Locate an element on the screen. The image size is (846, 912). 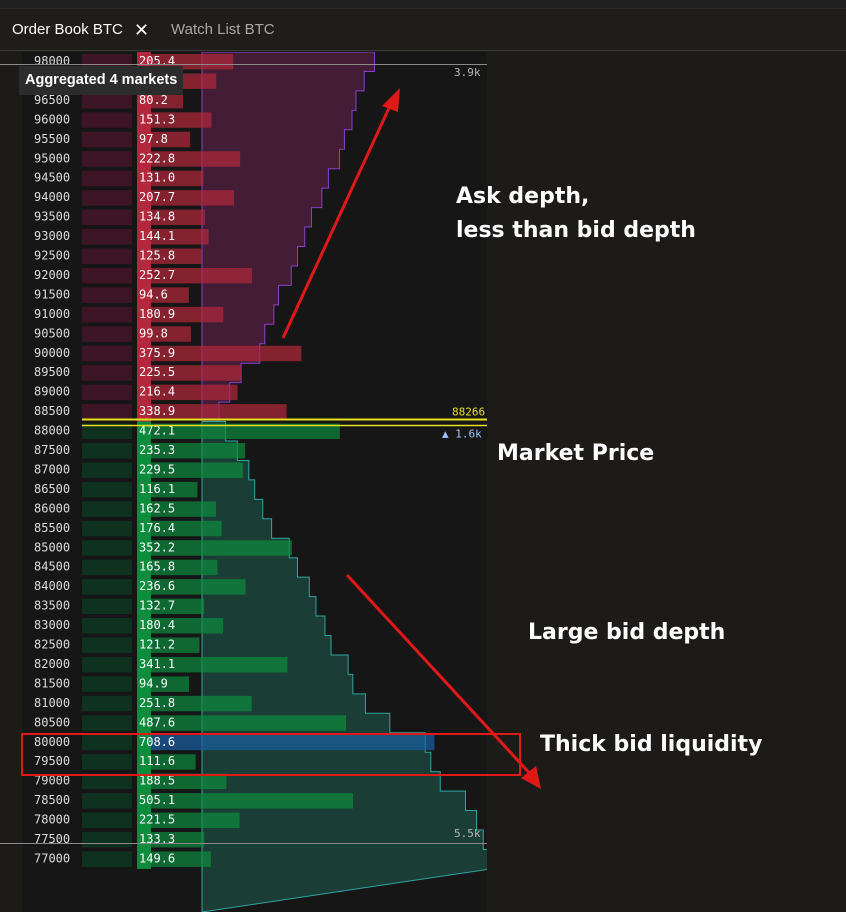
price-level: 80500 is located at coordinates (52, 722).